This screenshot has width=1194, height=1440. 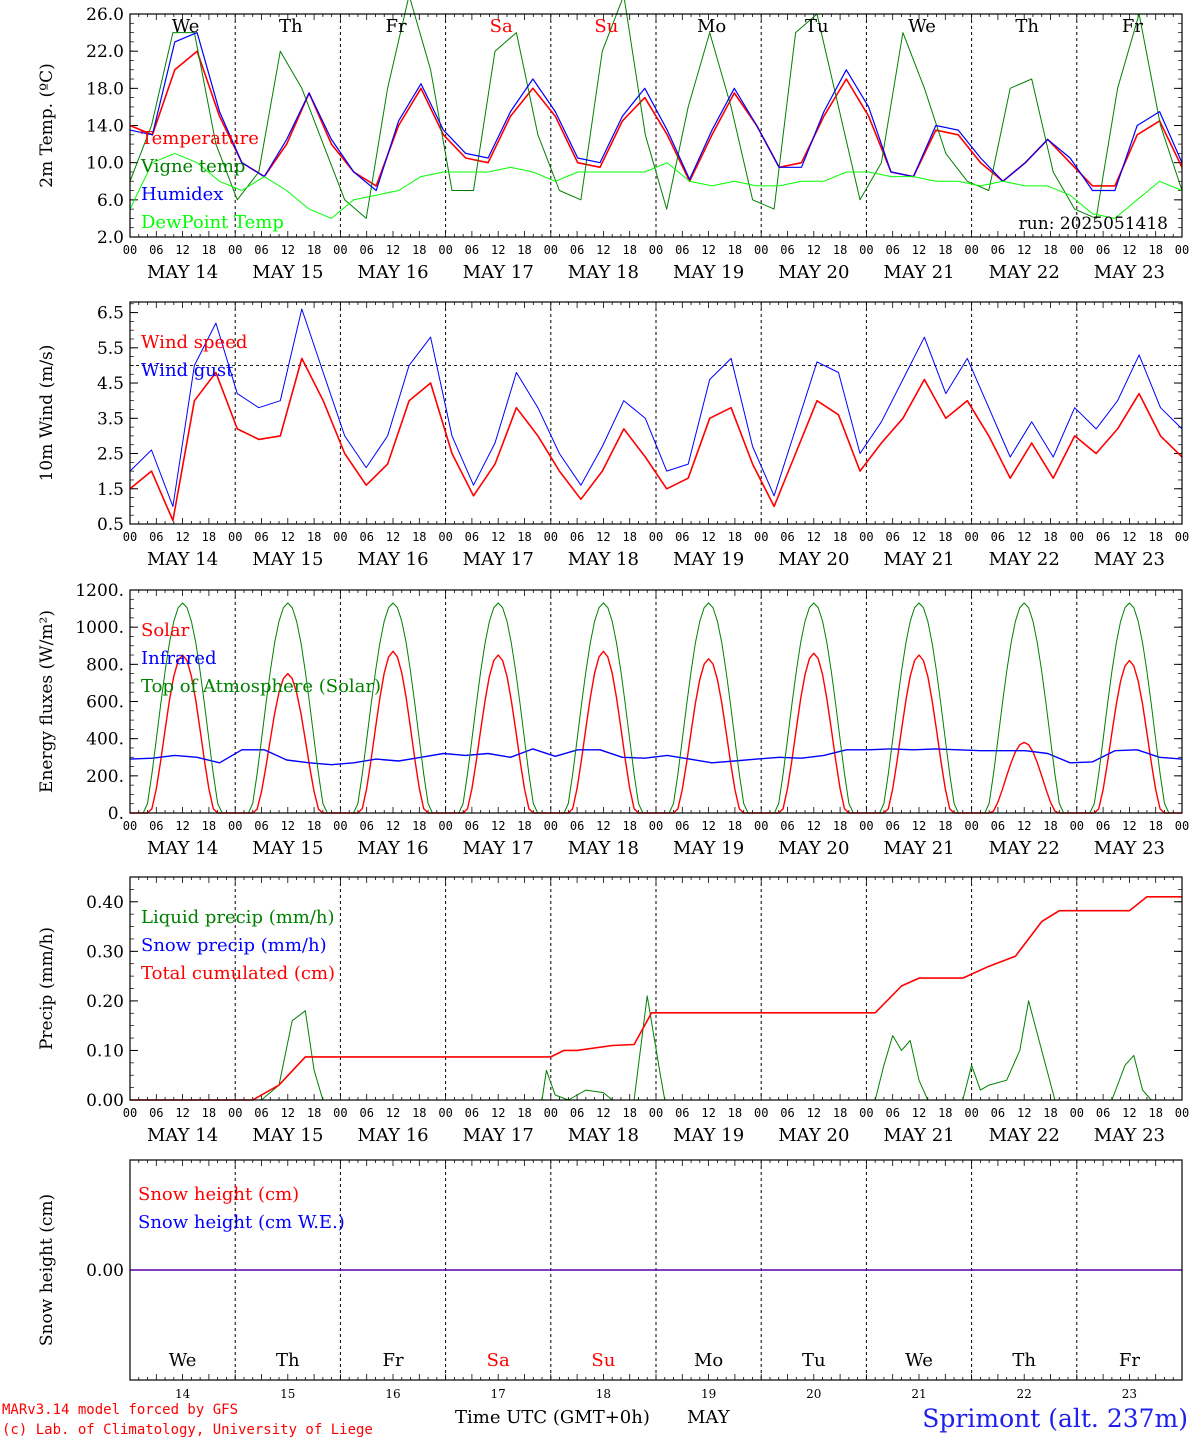 What do you see at coordinates (47, 988) in the screenshot?
I see `y-axis-title: Precip (mm/h)` at bounding box center [47, 988].